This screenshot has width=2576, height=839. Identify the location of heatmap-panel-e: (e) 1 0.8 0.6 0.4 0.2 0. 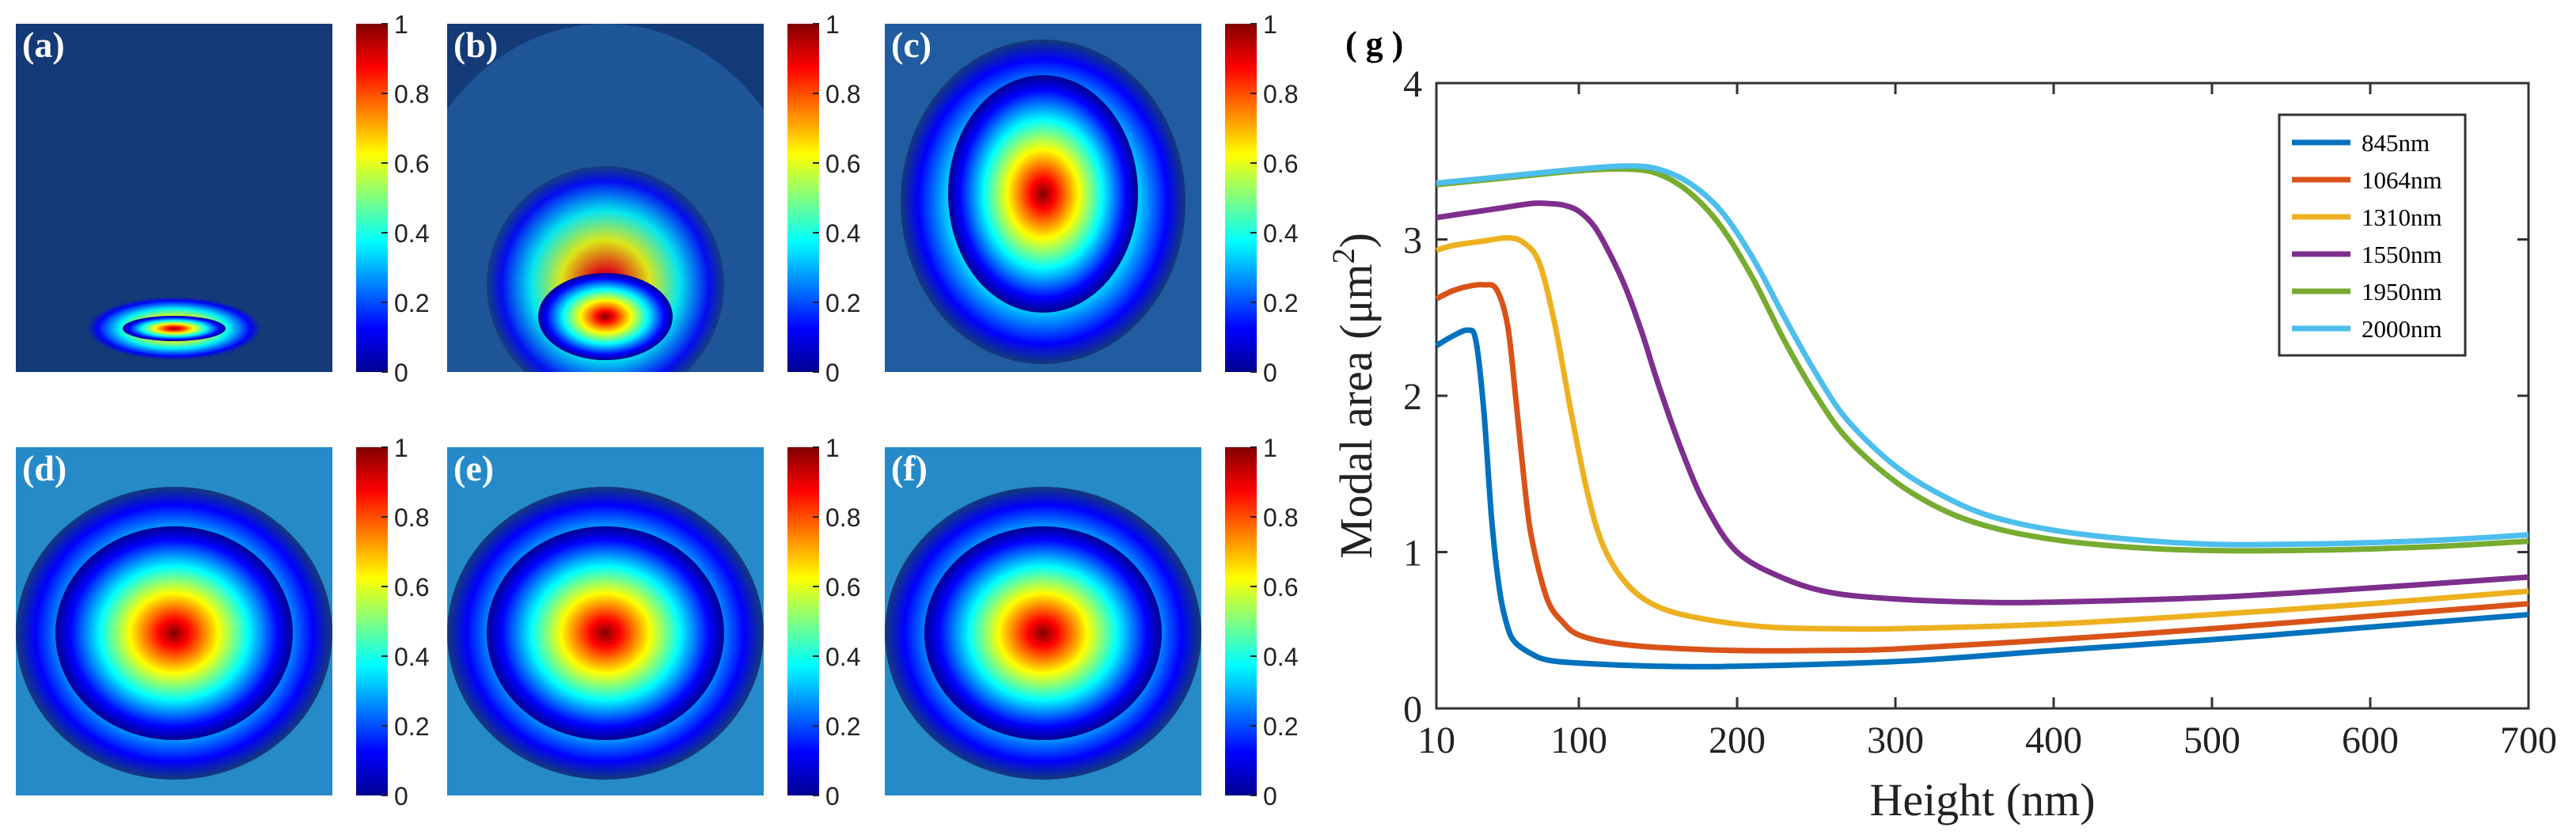
(653, 622).